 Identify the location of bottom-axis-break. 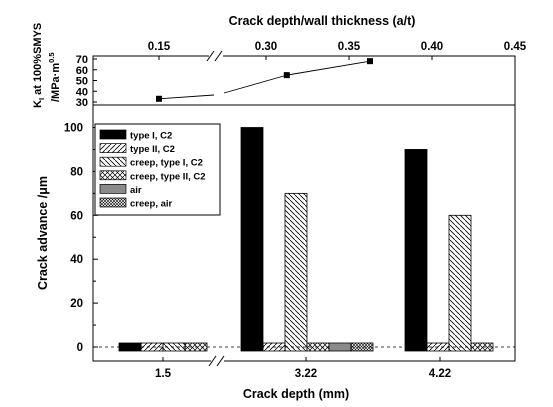
(216, 361).